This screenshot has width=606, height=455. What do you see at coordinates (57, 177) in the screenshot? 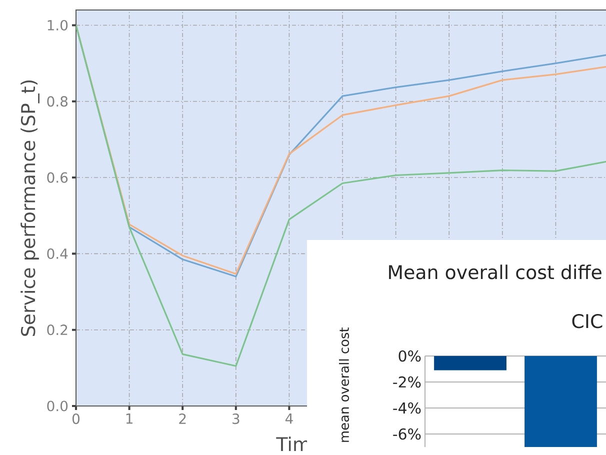
I see `y-tick-label: 0.6` at bounding box center [57, 177].